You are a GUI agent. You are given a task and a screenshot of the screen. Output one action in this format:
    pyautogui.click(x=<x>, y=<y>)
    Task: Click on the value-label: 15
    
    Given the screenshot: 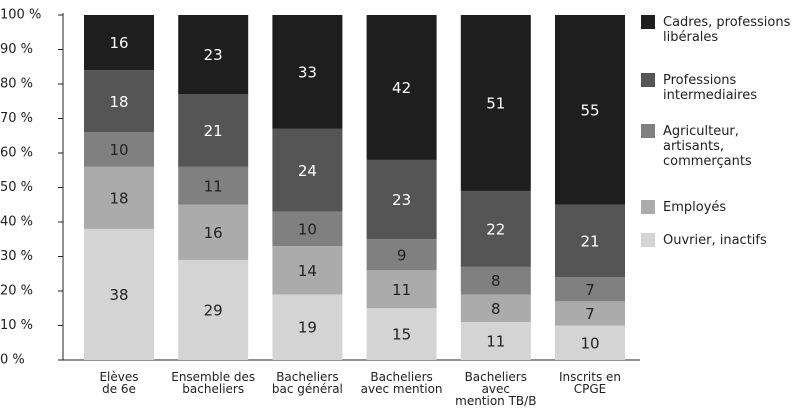 What is the action you would take?
    pyautogui.click(x=401, y=335)
    